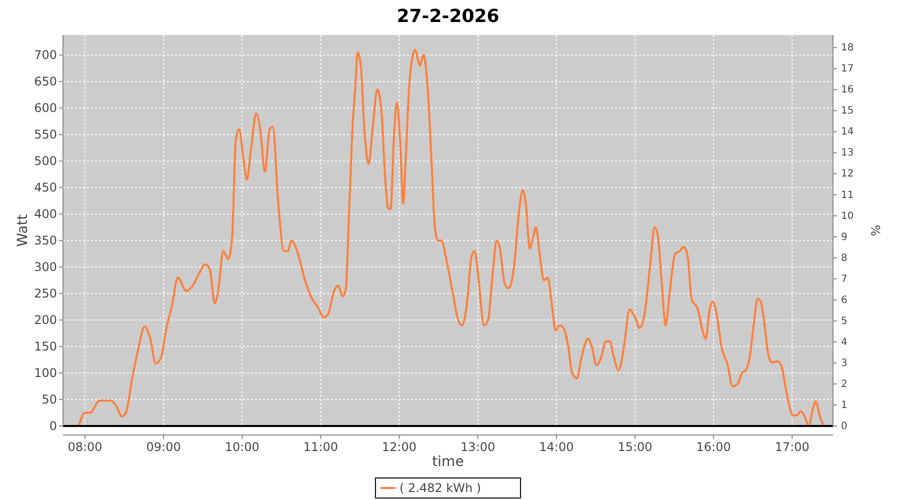  What do you see at coordinates (478, 447) in the screenshot?
I see `x-tick-label: 13:00` at bounding box center [478, 447].